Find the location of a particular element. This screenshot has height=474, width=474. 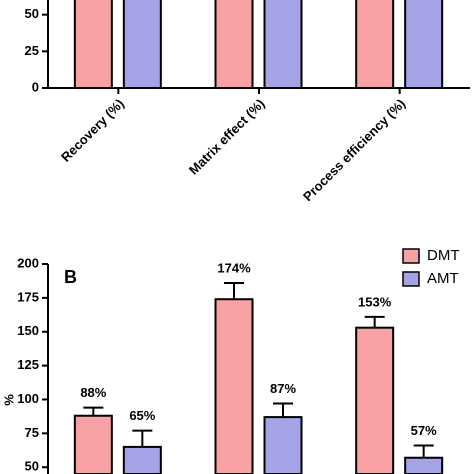

legend-label: DMT is located at coordinates (443, 255).